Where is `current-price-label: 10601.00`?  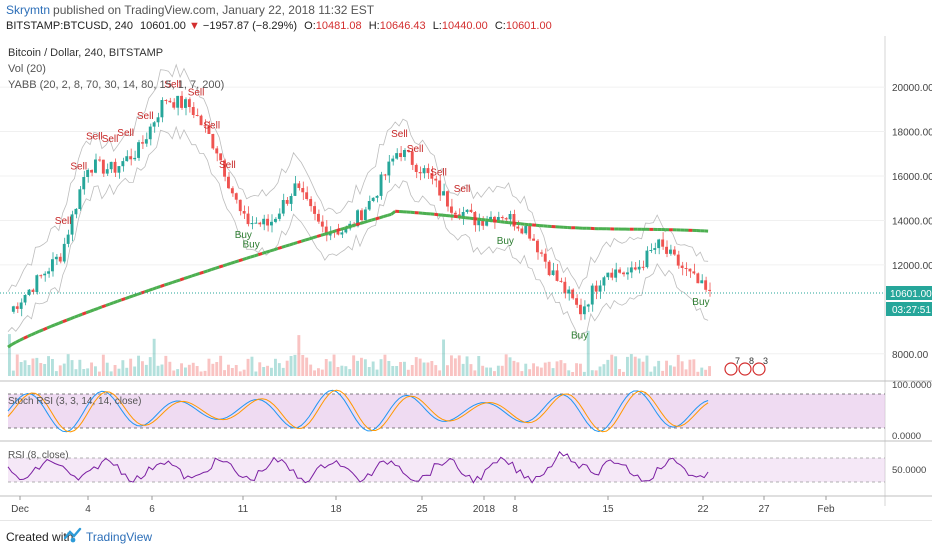 current-price-label: 10601.00 is located at coordinates (911, 294).